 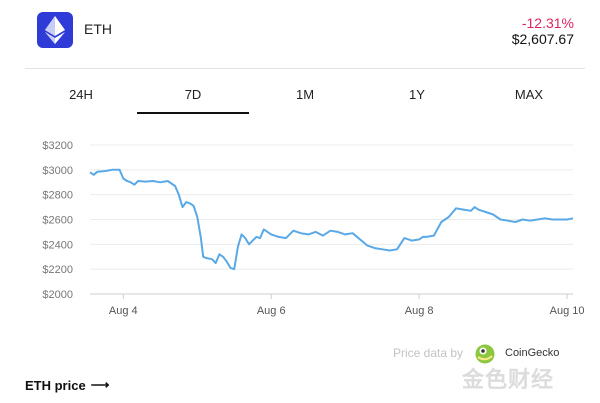 What do you see at coordinates (55, 385) in the screenshot?
I see `eth-price-link-label: ETH price` at bounding box center [55, 385].